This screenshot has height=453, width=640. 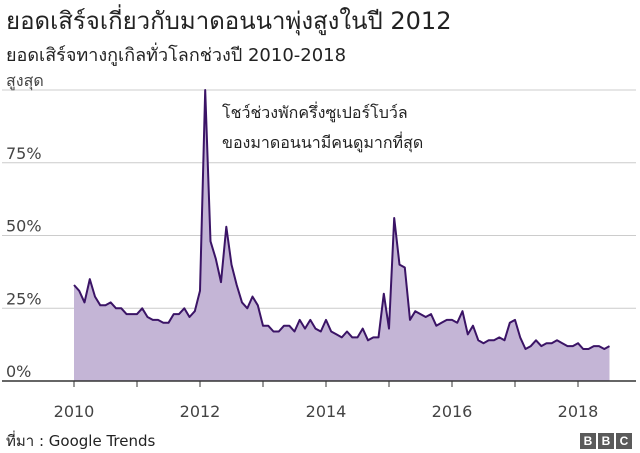 I want to click on y-tick-label: 25%, so click(x=24, y=298).